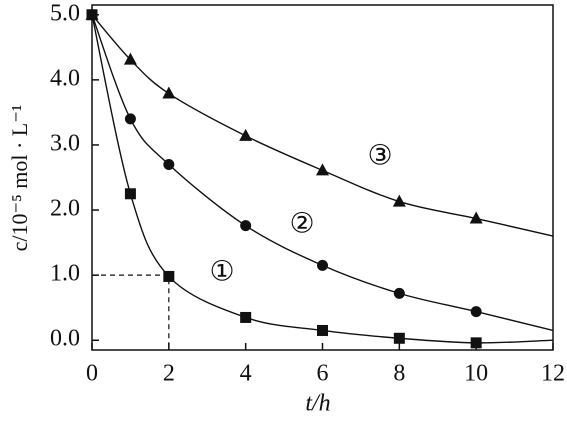 The image size is (567, 421). I want to click on y-tick-label: 3.0, so click(65, 143).